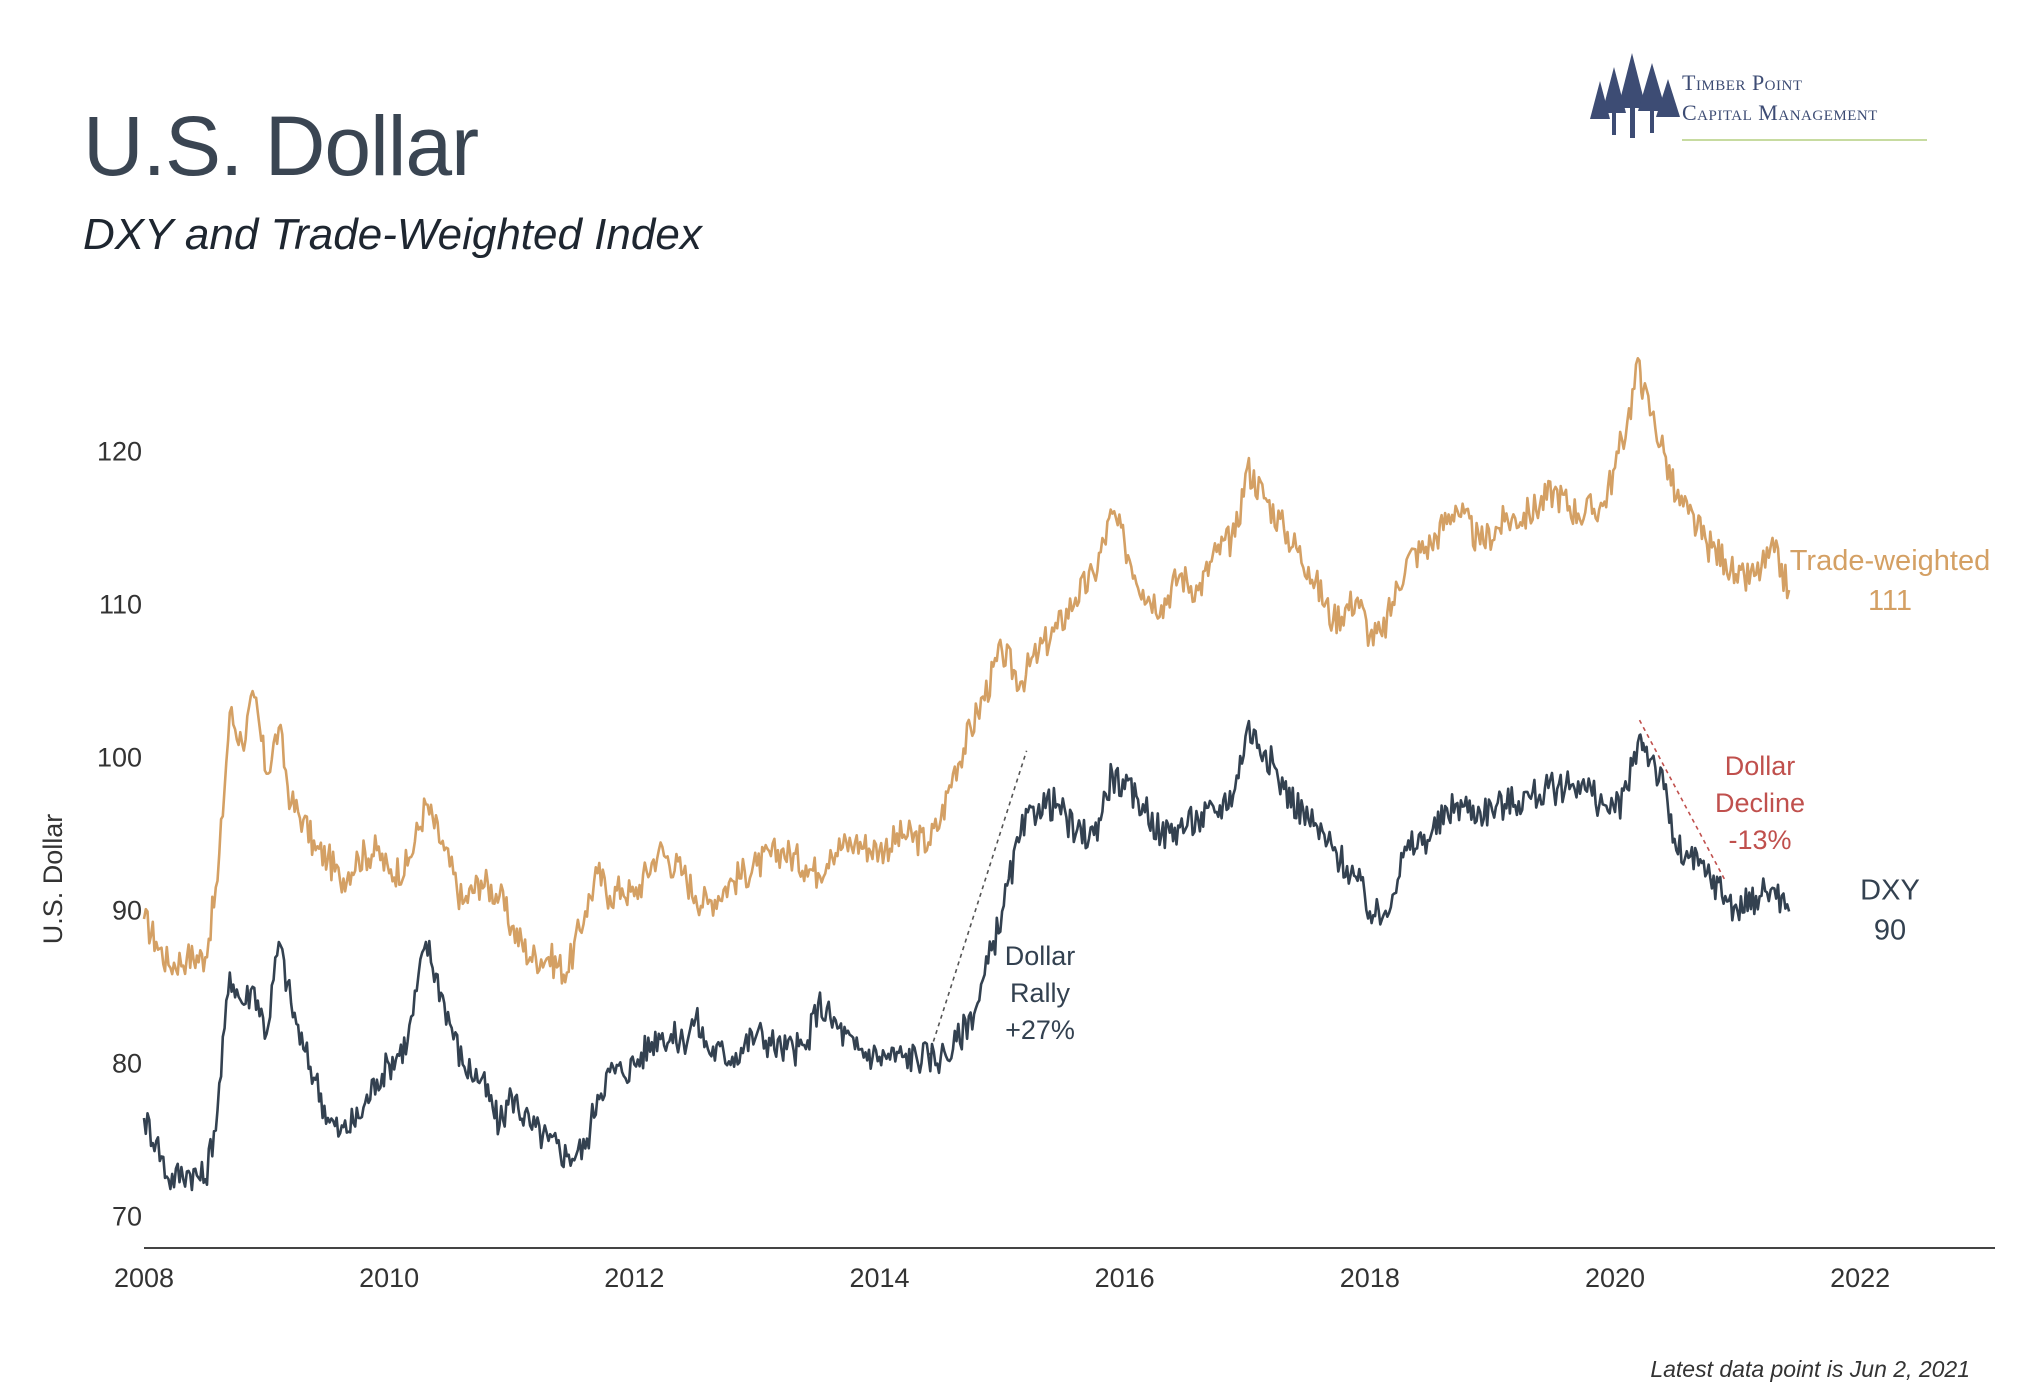 The width and height of the screenshot is (2018, 1386). I want to click on x-tick-label: 2010, so click(389, 1278).